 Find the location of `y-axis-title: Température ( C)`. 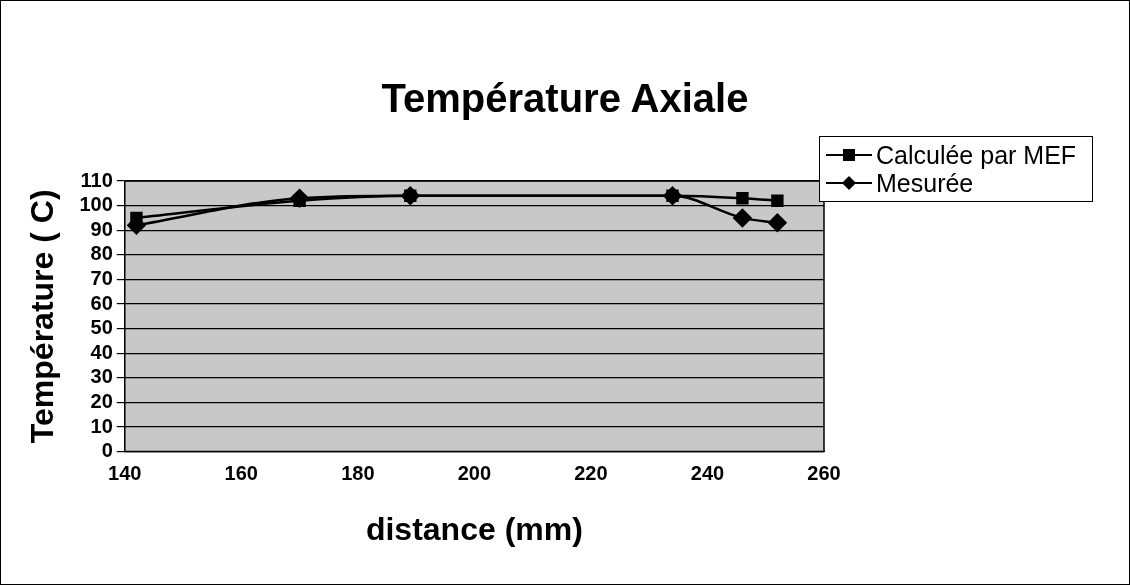

y-axis-title: Température ( C) is located at coordinates (42, 316).